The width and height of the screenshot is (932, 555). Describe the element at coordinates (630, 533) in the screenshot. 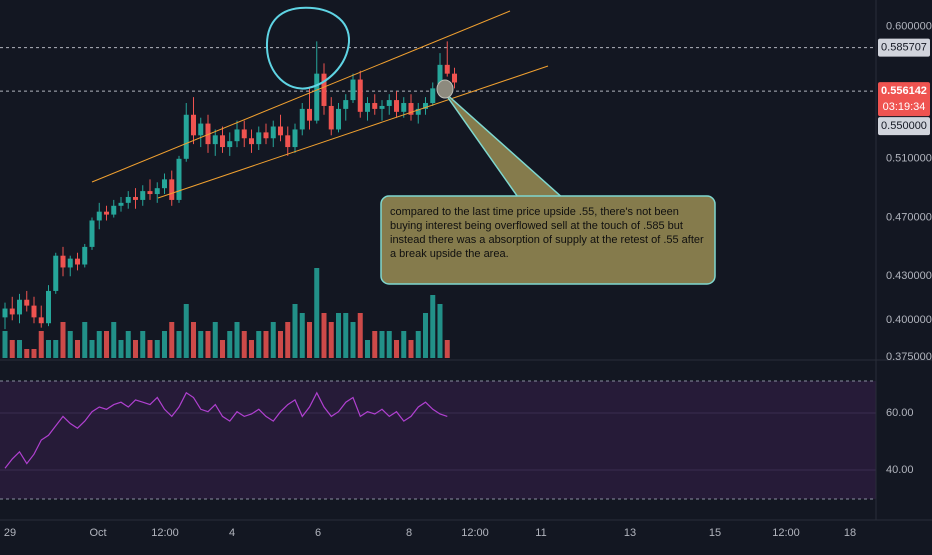

I see `time-tick: 13` at that location.